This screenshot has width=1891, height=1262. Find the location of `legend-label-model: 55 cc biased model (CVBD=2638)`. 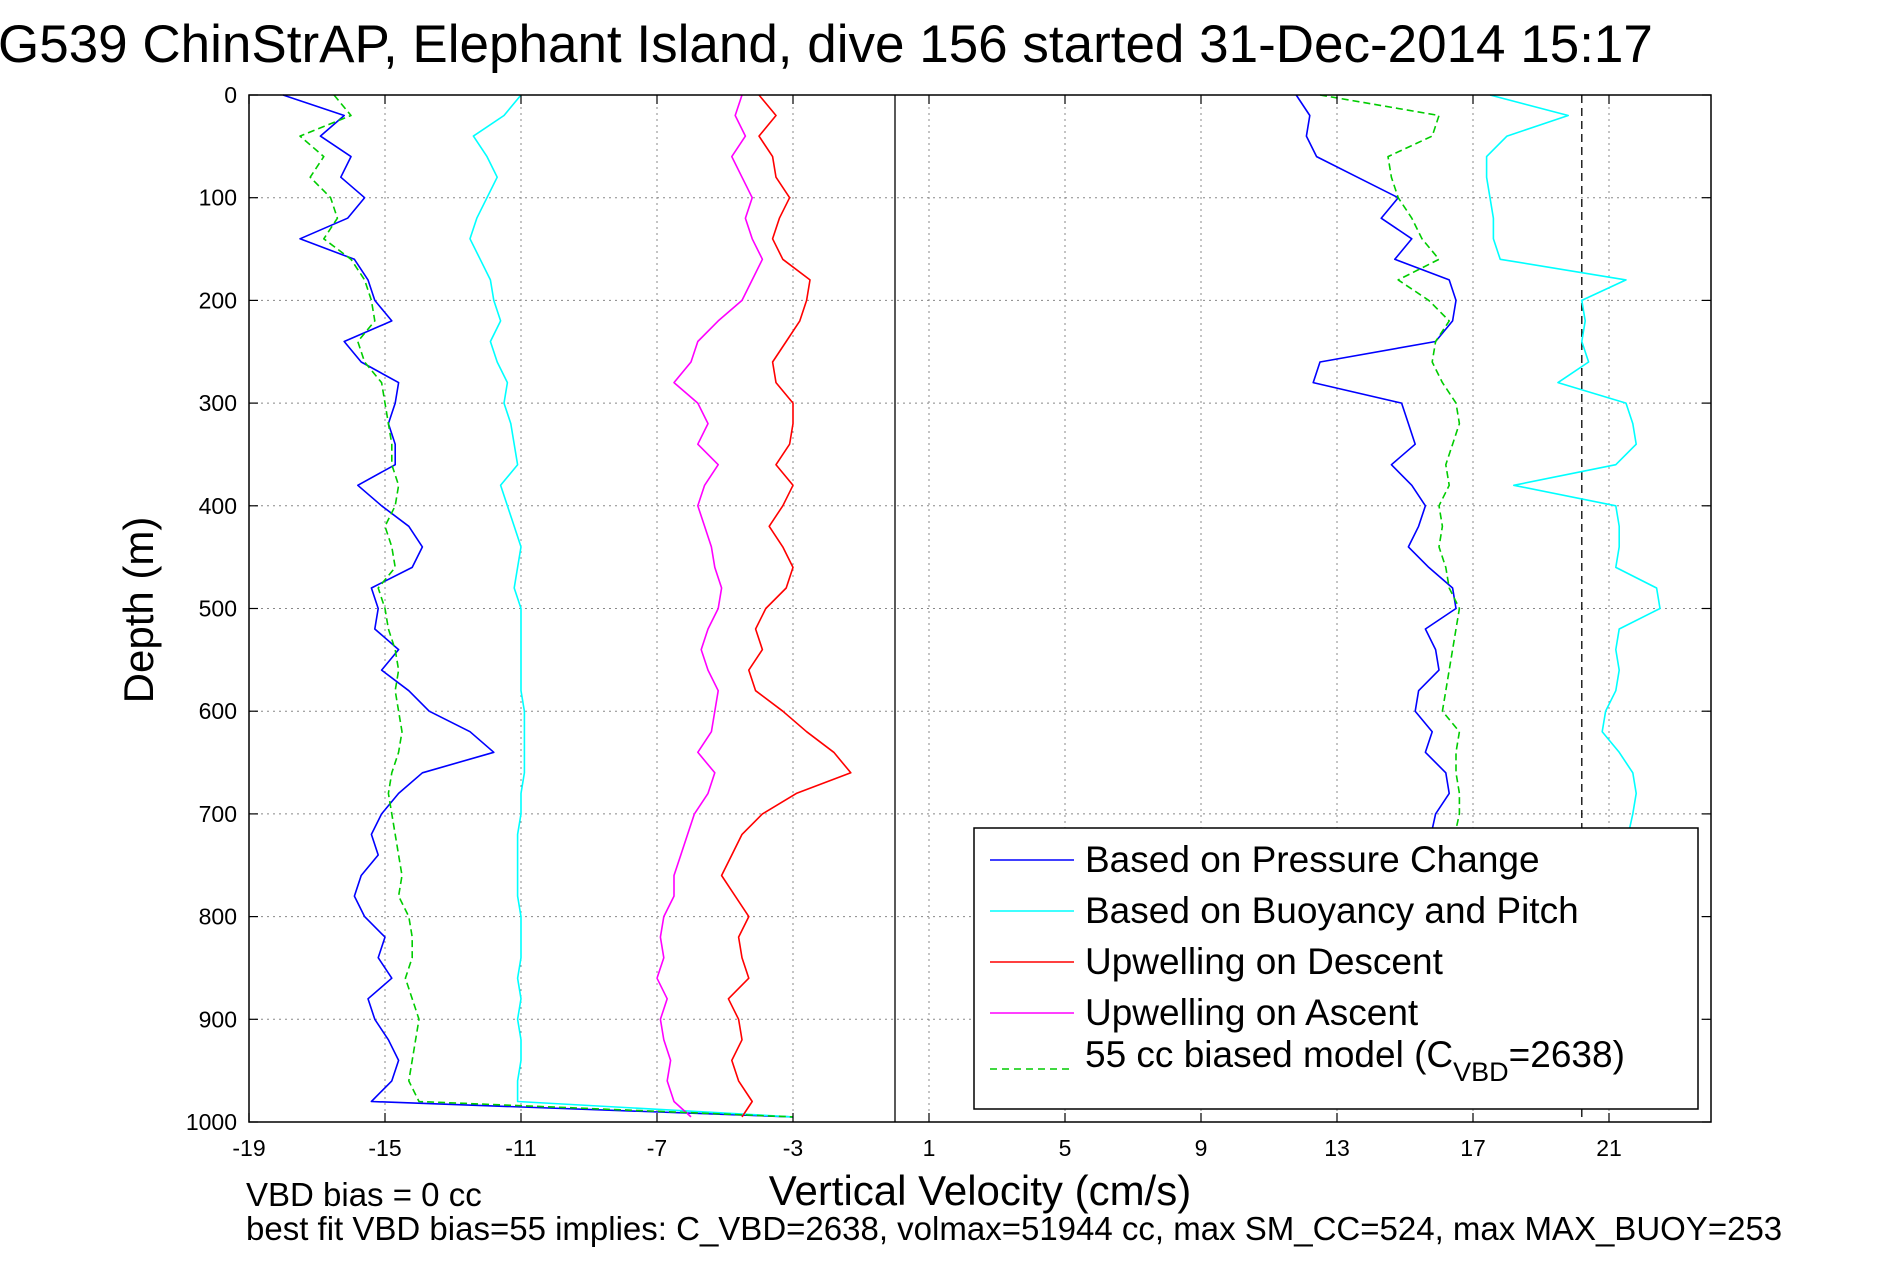

legend-label-model: 55 cc biased model (CVBD=2638) is located at coordinates (1355, 1060).